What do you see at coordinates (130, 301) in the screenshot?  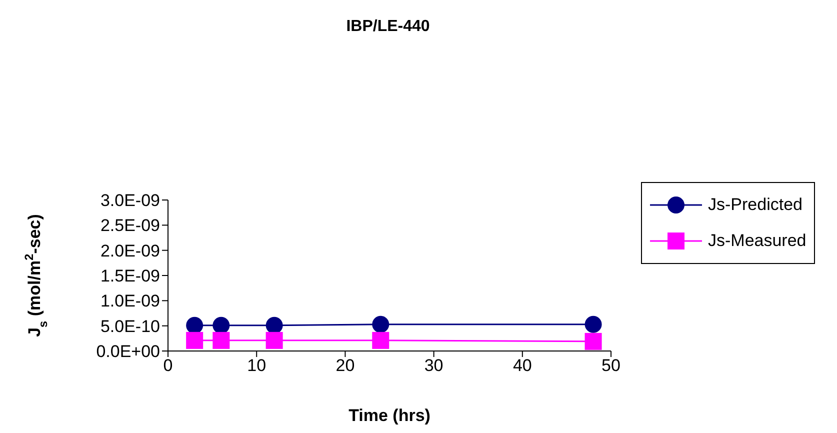 I see `y-tick-label: 1.0E-09` at bounding box center [130, 301].